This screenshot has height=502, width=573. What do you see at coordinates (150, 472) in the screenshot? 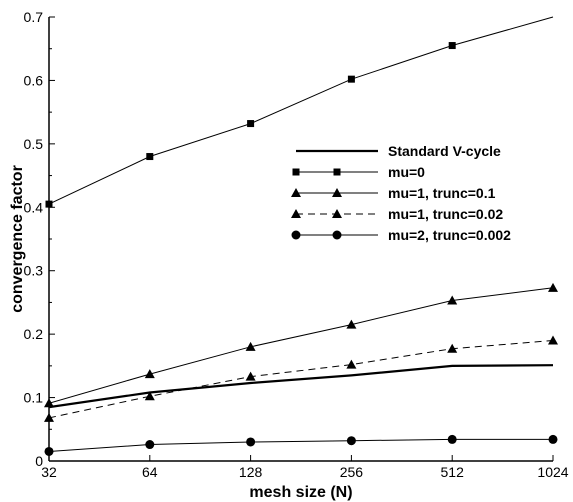
I see `x-tick-label: 64` at bounding box center [150, 472].